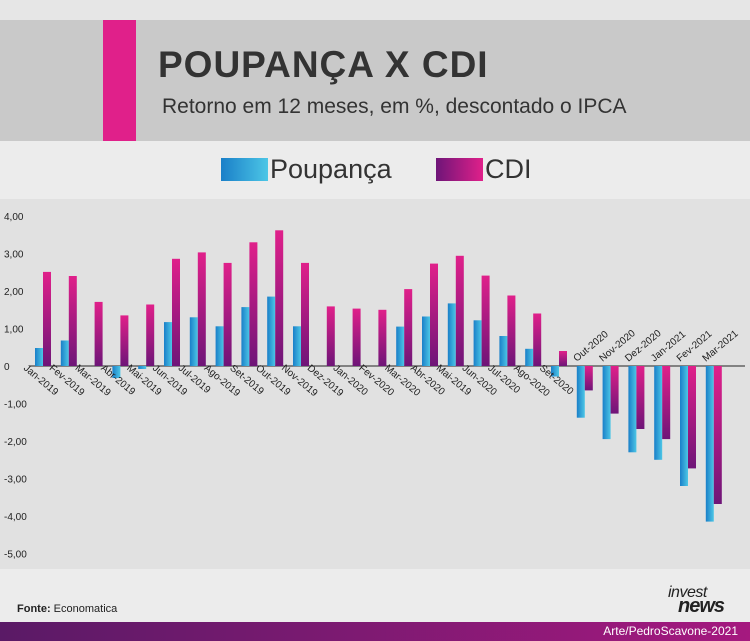 The width and height of the screenshot is (750, 641). What do you see at coordinates (15, 480) in the screenshot?
I see `y-tick-label: -3,00` at bounding box center [15, 480].